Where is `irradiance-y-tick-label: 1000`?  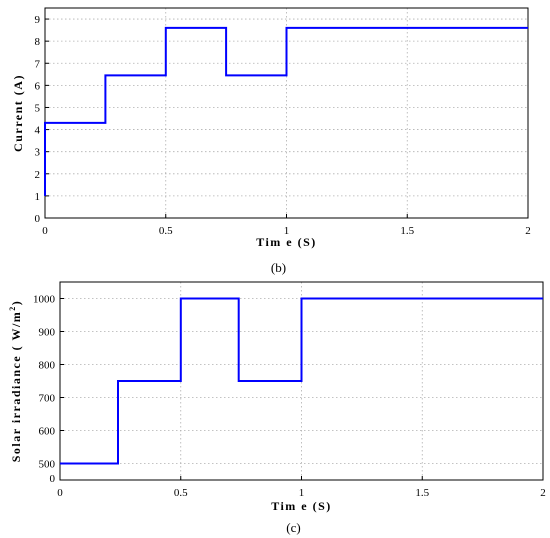 irradiance-y-tick-label: 1000 is located at coordinates (44, 300).